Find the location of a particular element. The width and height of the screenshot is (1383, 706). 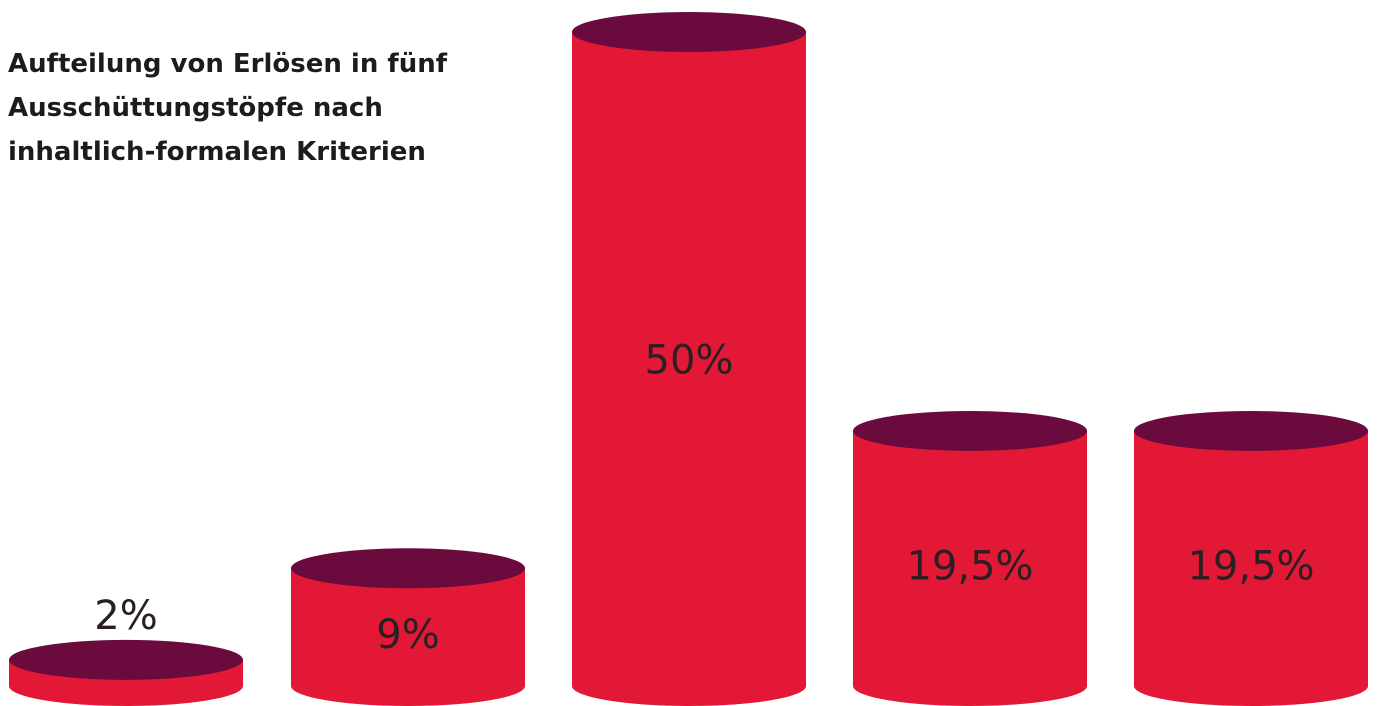

title-line-1: Aufteilung von Erlösen in fünf is located at coordinates (228, 64).